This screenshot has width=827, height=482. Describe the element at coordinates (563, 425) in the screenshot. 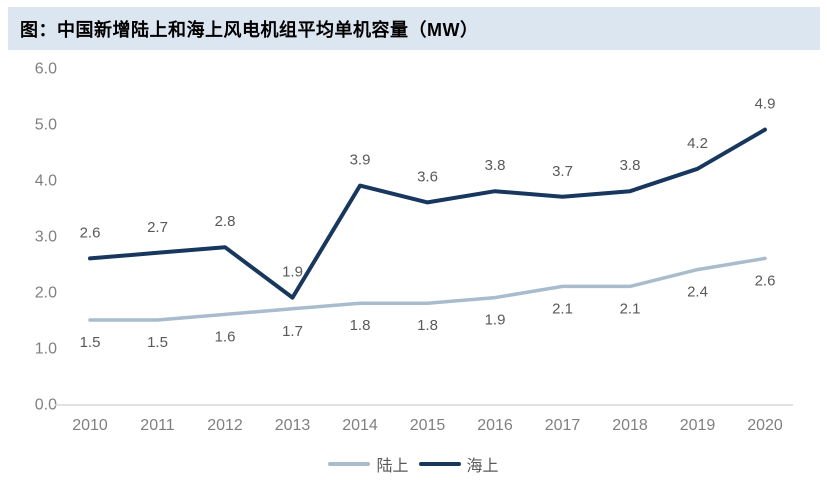

I see `x-tick-label: 2017` at that location.